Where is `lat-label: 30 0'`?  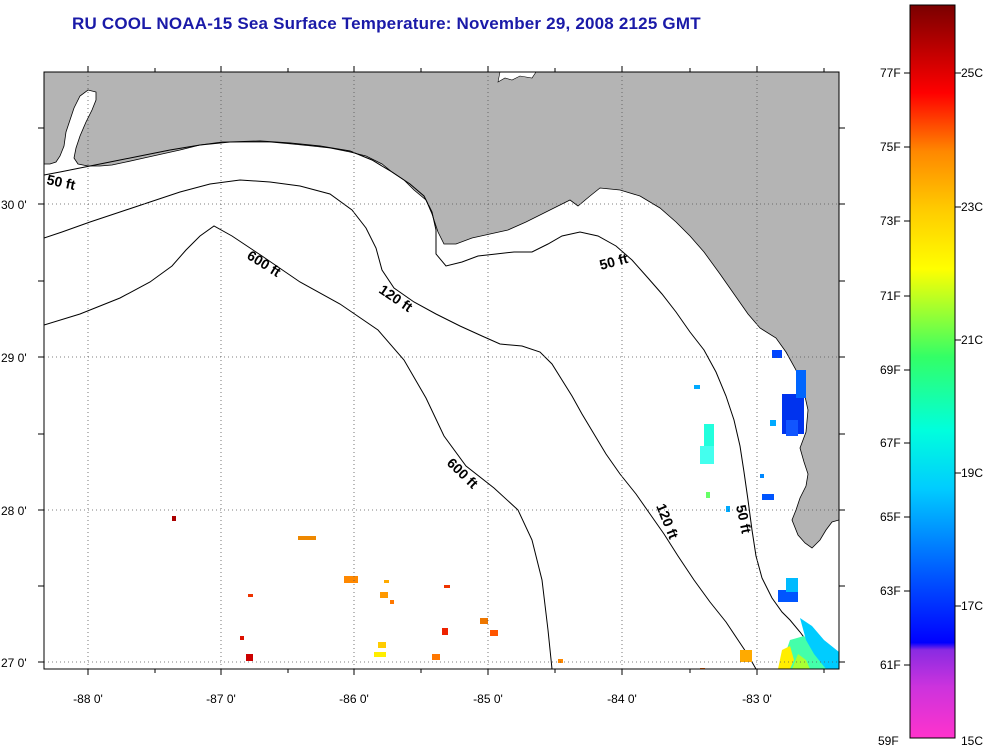
lat-label: 30 0' is located at coordinates (14, 205).